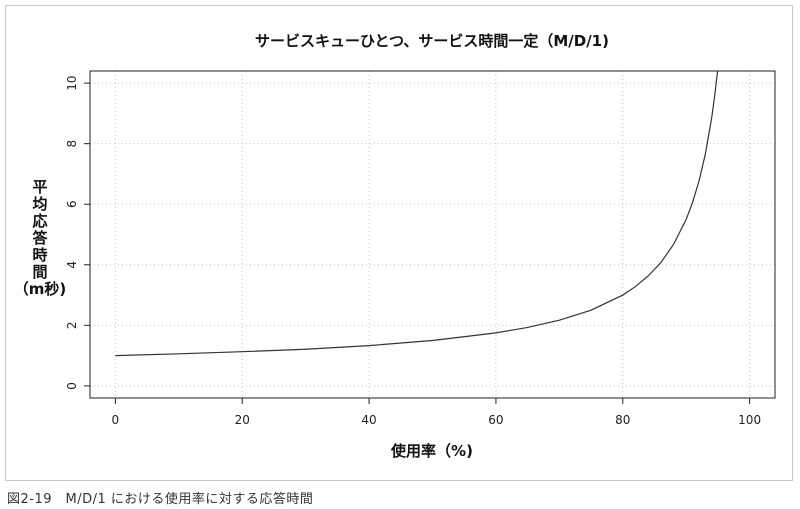 Image resolution: width=800 pixels, height=509 pixels. I want to click on x-tick-label: 80, so click(622, 420).